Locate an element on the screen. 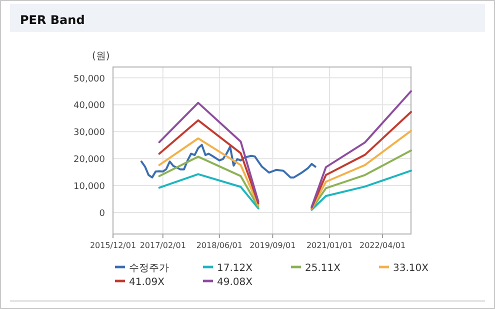 Image resolution: width=495 pixels, height=309 pixels. y-tick-label: 0 is located at coordinates (102, 213).